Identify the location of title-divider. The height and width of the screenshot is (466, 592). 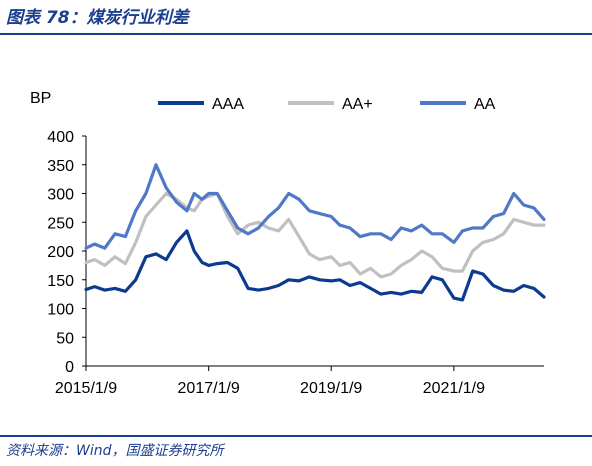
(296, 34).